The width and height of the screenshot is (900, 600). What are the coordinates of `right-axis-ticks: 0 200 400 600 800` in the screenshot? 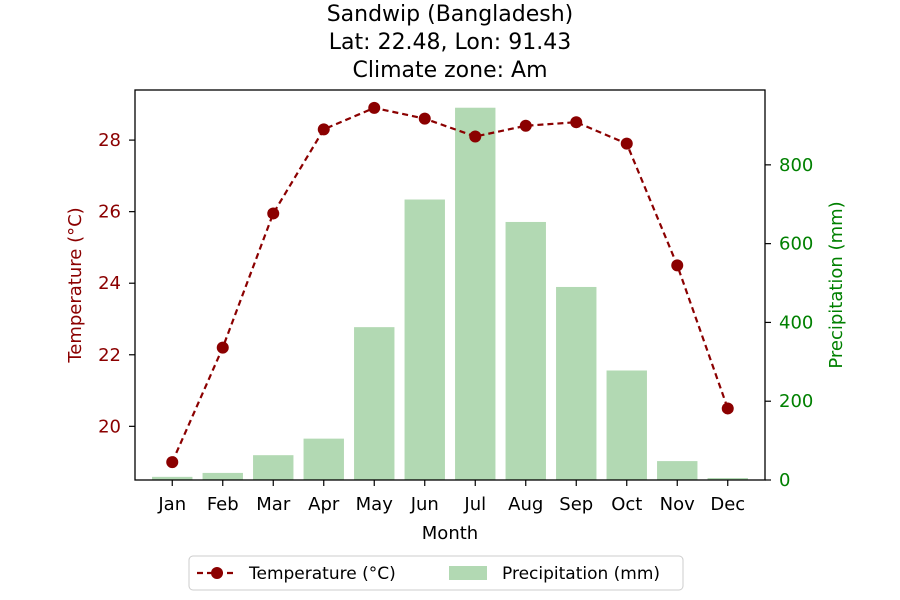 It's located at (789, 323).